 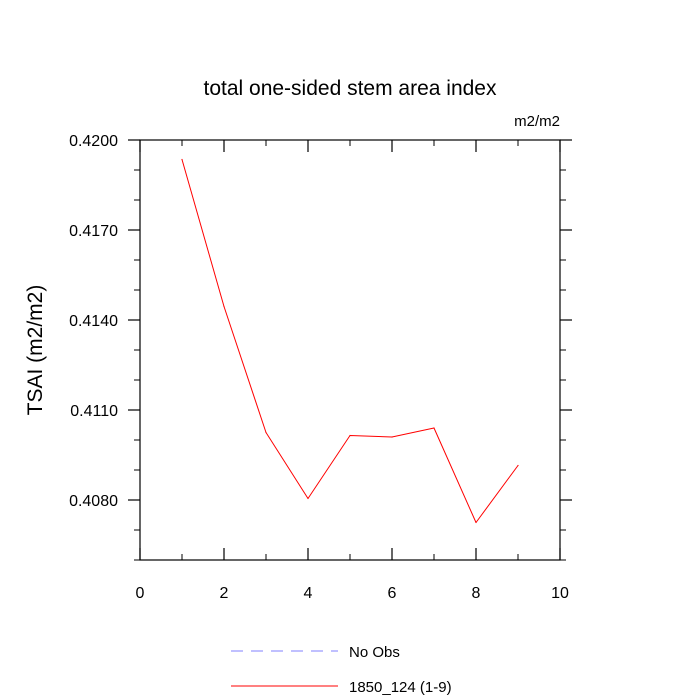 I want to click on x-tick-label: 0, so click(x=140, y=593).